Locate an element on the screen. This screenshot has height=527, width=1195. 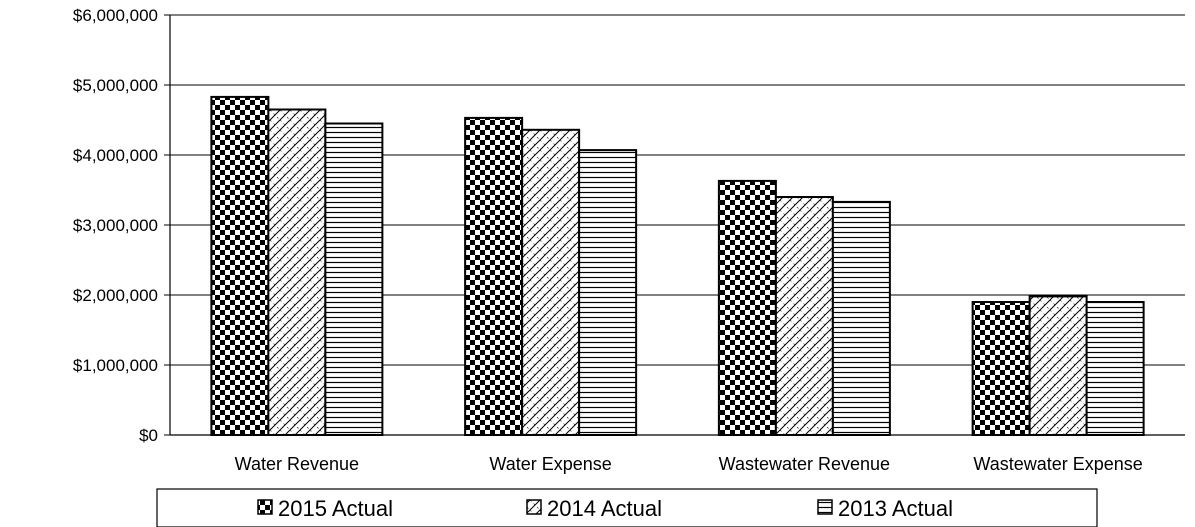
x-category-label: Wastewater Revenue is located at coordinates (804, 464).